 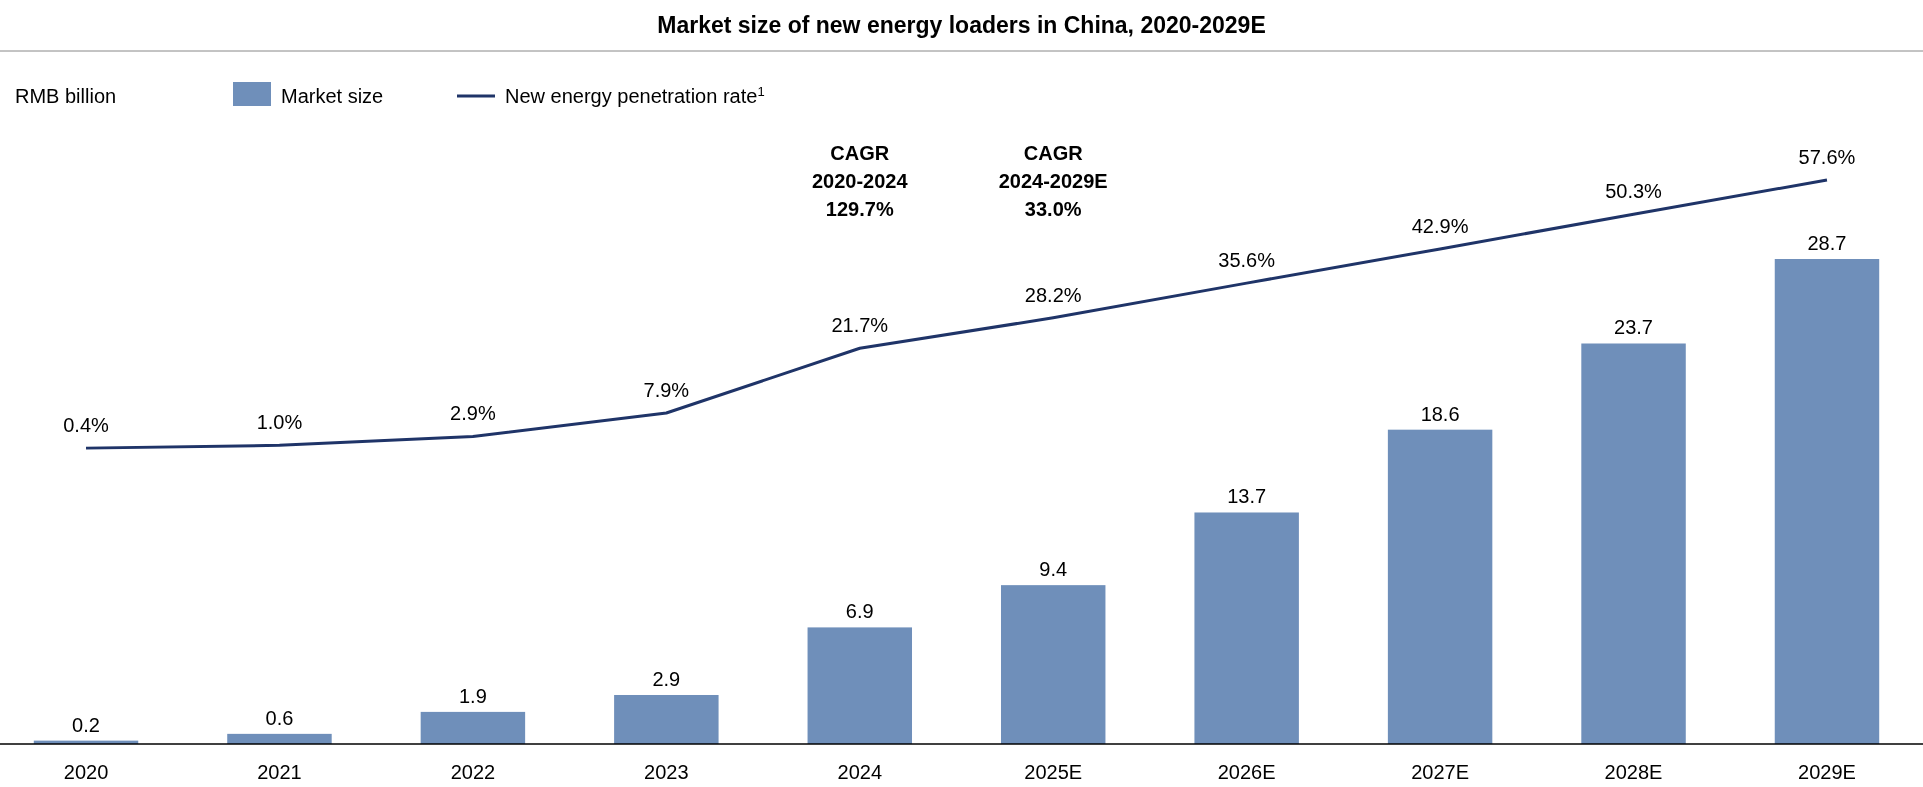 I want to click on data-label: 21.7%, so click(x=860, y=325).